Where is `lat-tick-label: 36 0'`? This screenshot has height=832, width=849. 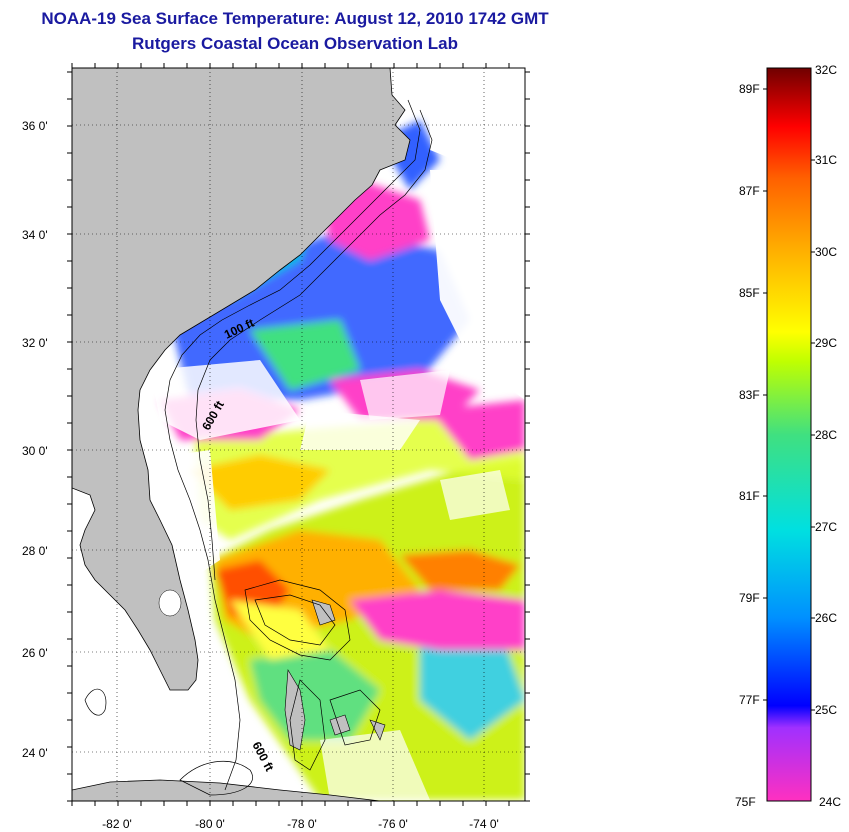 lat-tick-label: 36 0' is located at coordinates (35, 126).